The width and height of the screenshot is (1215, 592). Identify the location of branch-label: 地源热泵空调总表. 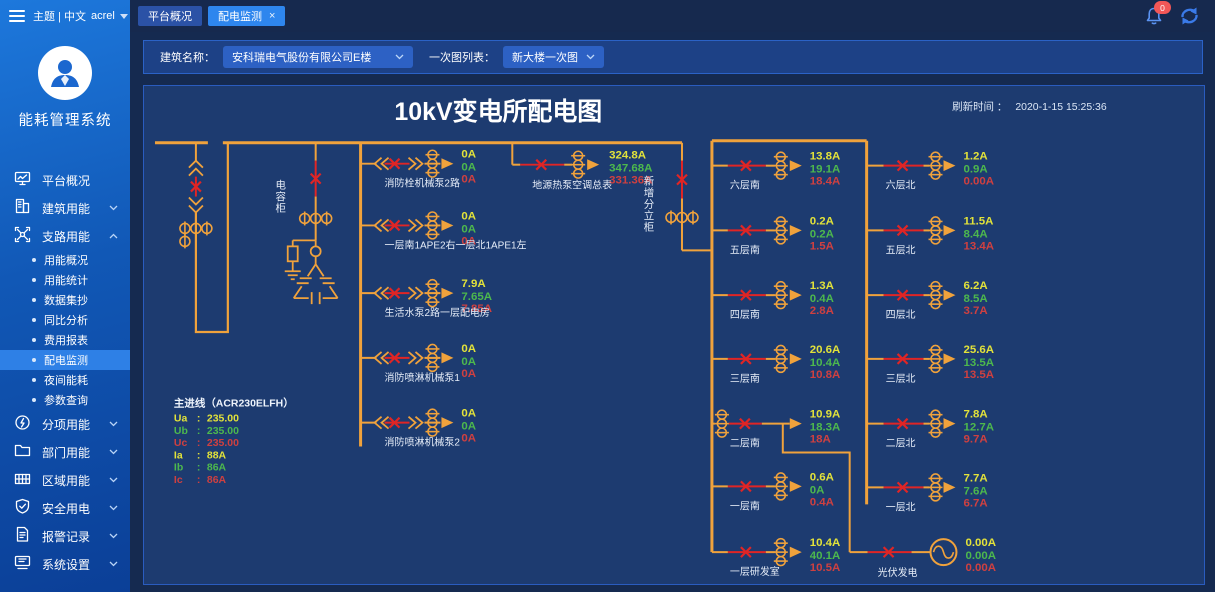
(572, 185).